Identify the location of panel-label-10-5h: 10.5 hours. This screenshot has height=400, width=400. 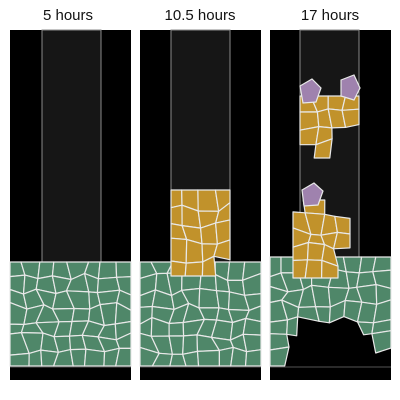
(200, 15).